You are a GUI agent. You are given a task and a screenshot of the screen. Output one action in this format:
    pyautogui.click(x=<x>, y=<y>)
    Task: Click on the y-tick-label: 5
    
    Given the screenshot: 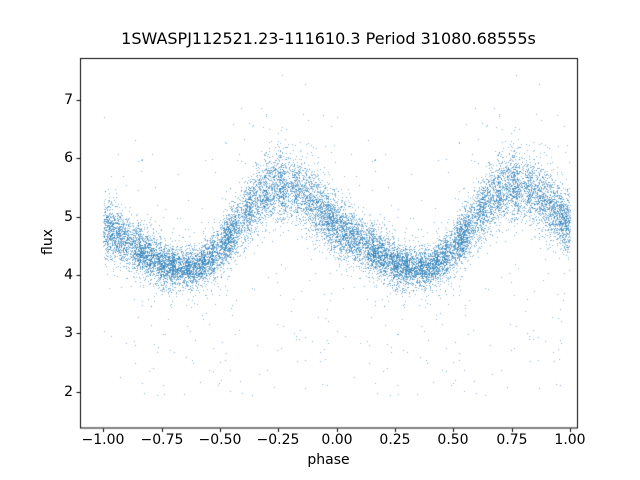 What is the action you would take?
    pyautogui.click(x=68, y=217)
    